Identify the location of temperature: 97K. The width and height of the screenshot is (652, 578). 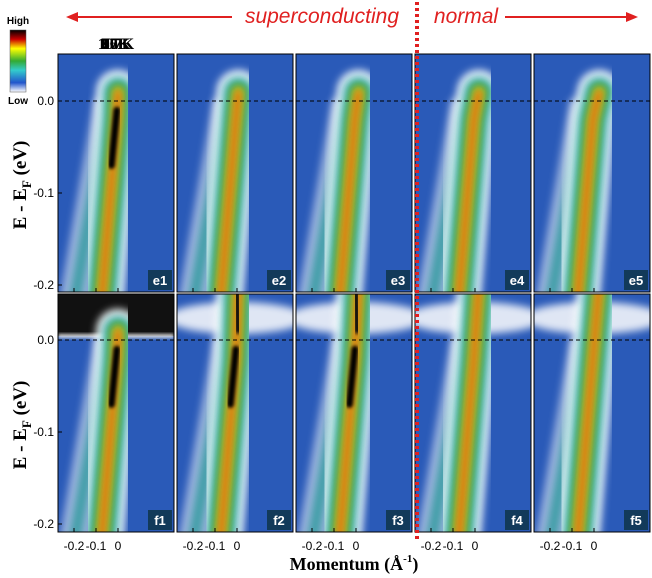
(116, 44).